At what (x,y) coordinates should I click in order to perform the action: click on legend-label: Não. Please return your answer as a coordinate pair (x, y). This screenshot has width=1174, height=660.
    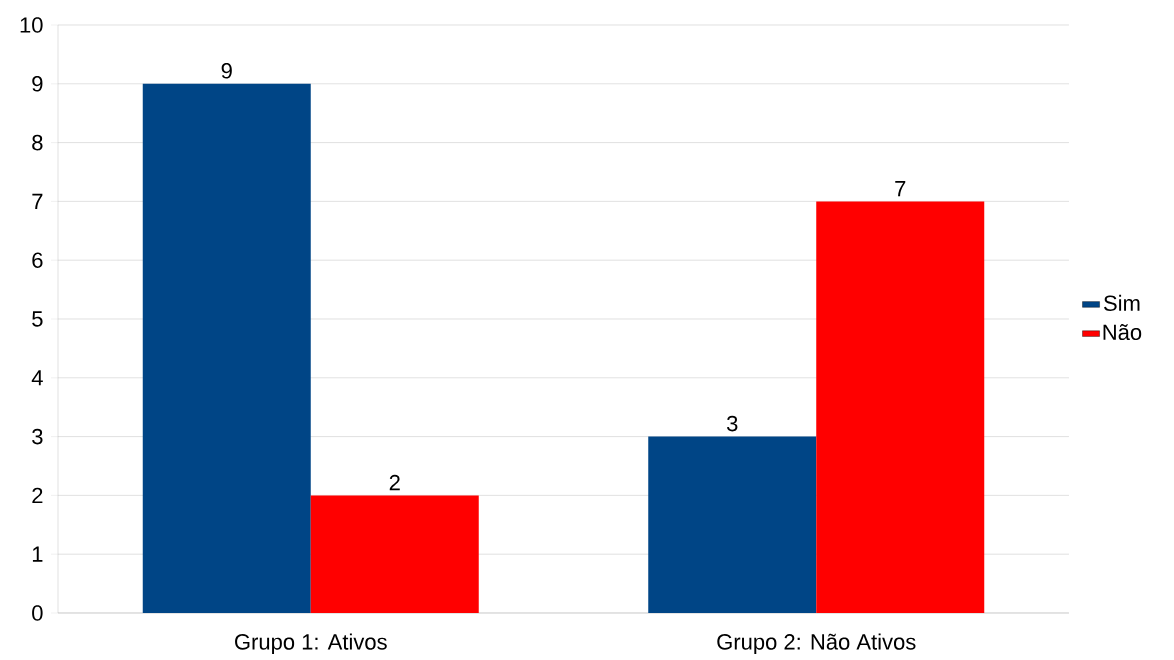
    Looking at the image, I should click on (1122, 332).